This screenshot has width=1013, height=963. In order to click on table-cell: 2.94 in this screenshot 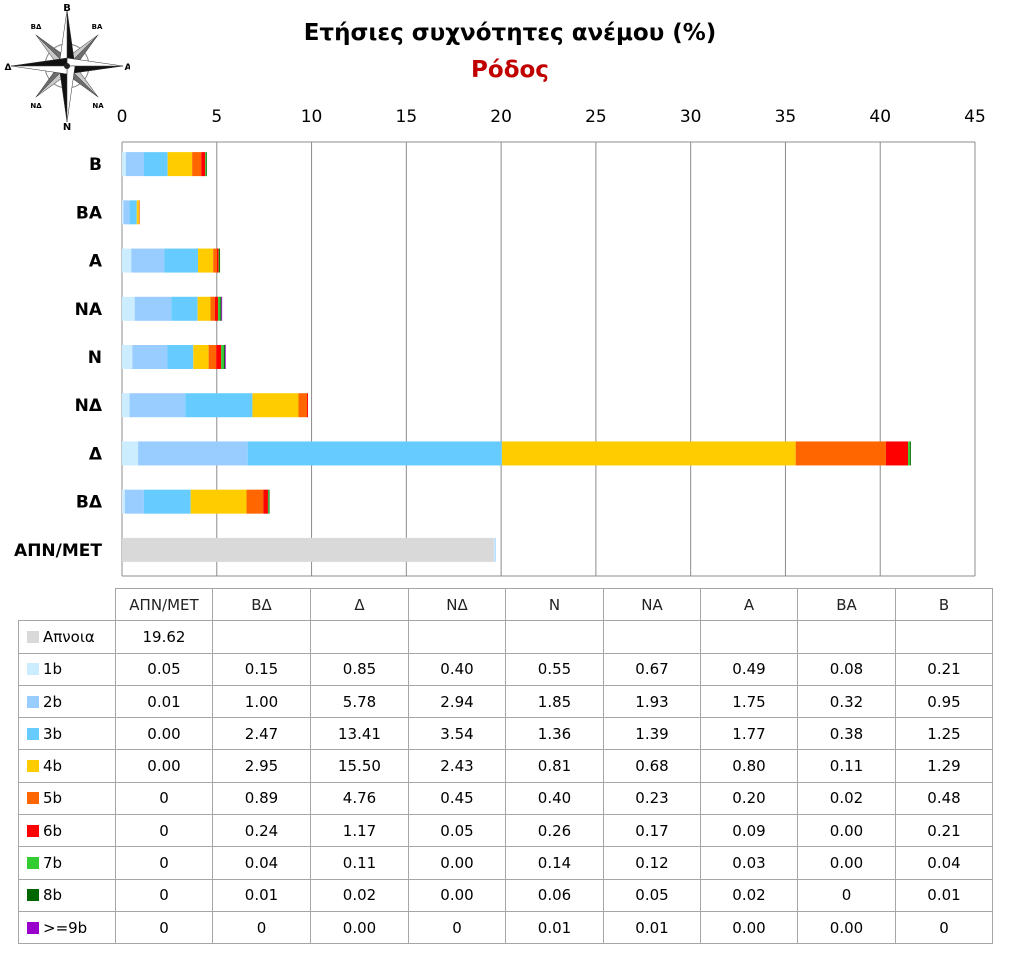, I will do `click(457, 701)`.